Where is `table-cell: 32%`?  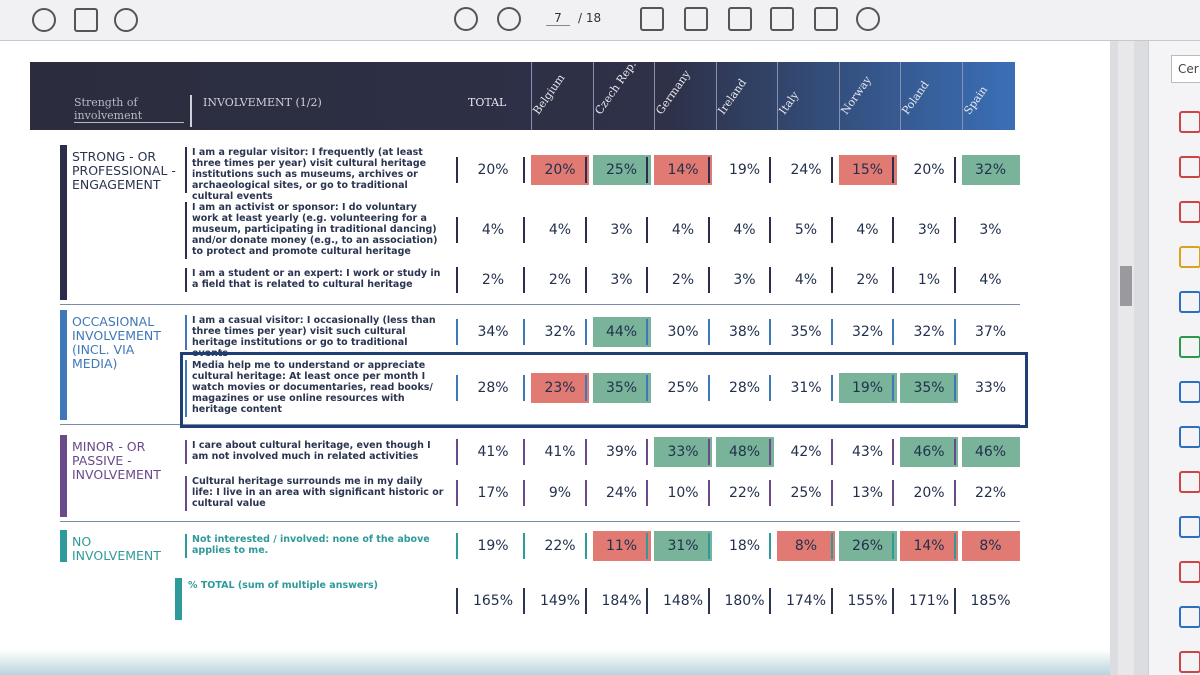
table-cell: 32% is located at coordinates (867, 332).